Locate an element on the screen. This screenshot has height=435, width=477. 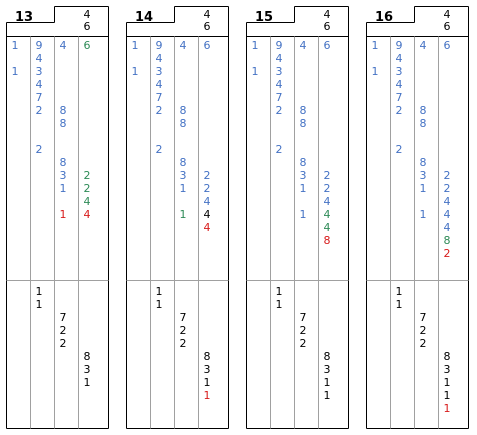
card-title: 15 is located at coordinates (264, 17).